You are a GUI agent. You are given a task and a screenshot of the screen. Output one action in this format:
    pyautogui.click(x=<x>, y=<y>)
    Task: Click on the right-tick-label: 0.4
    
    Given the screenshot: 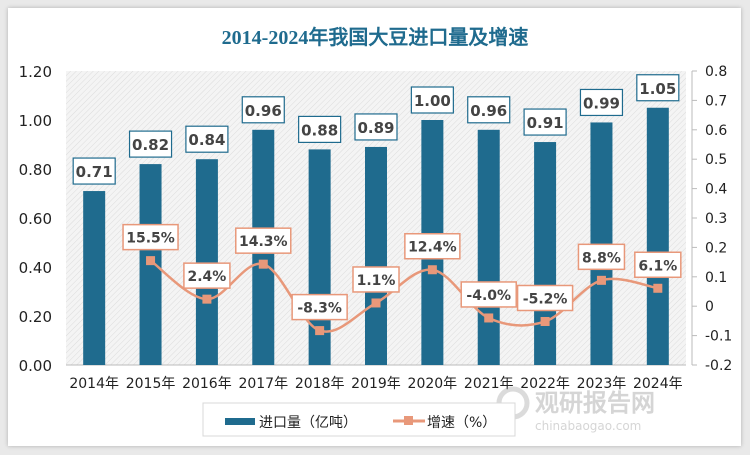 What is the action you would take?
    pyautogui.click(x=716, y=190)
    